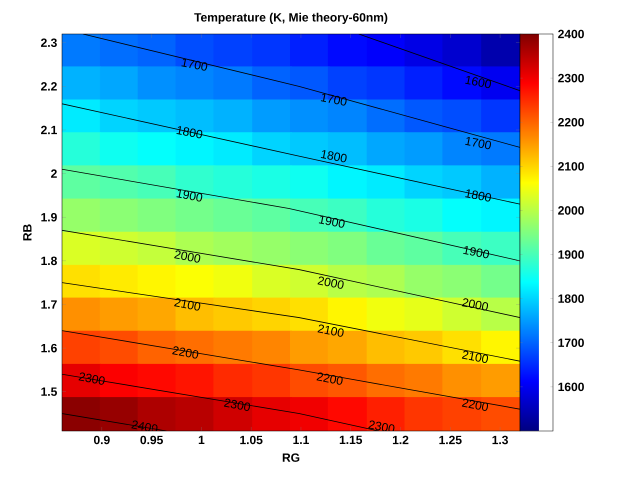 The height and width of the screenshot is (477, 619). Describe the element at coordinates (571, 34) in the screenshot. I see `color-bar-label: 2400` at that location.